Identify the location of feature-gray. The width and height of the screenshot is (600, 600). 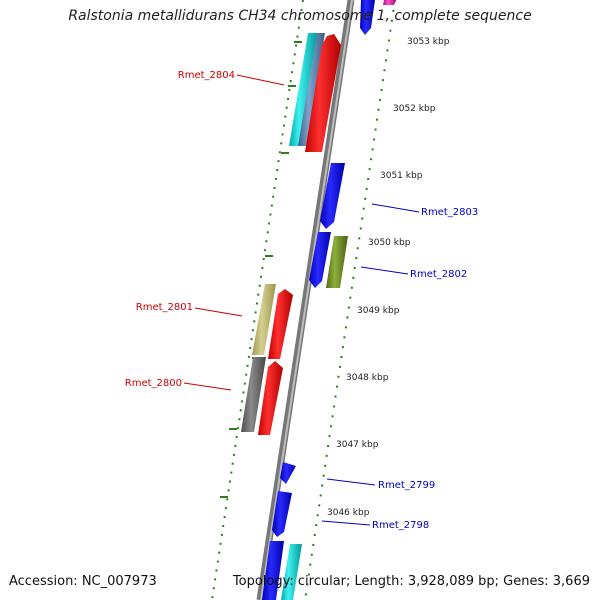
(253, 394).